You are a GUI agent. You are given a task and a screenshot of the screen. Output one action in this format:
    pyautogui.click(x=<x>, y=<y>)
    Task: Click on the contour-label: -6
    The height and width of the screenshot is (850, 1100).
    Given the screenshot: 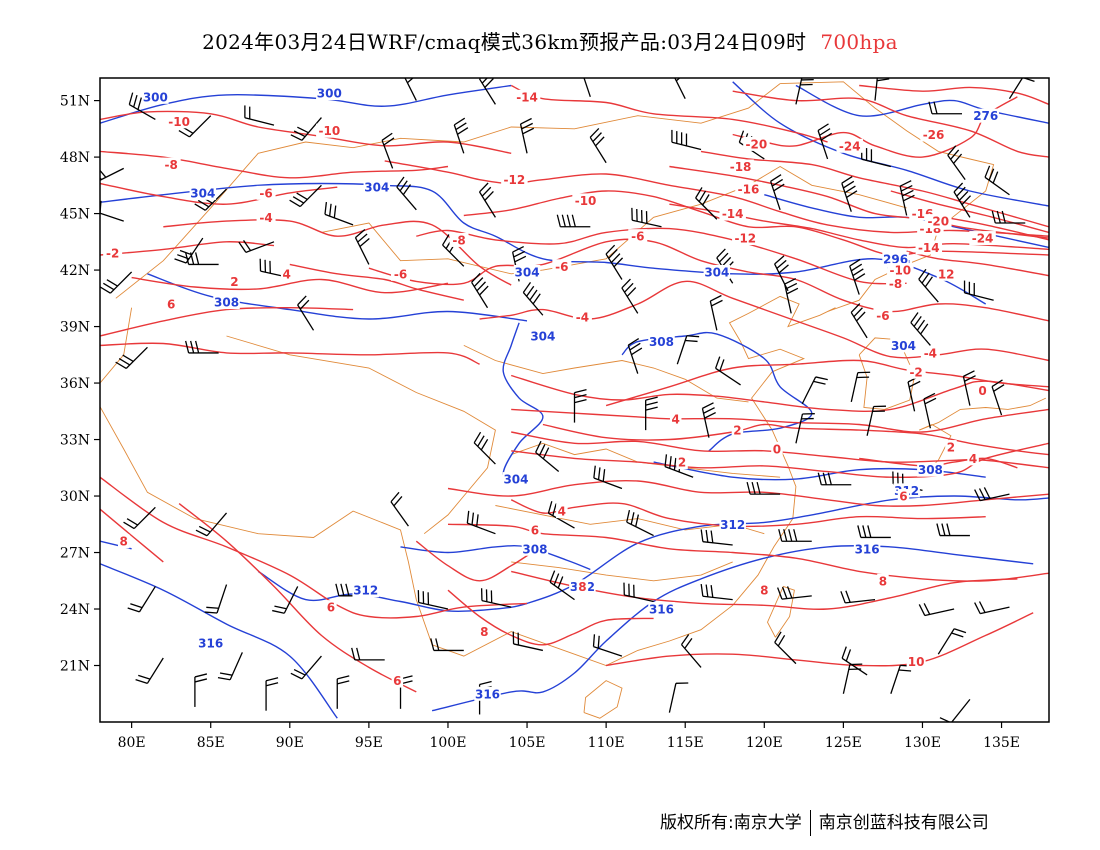 What is the action you would take?
    pyautogui.click(x=265, y=193)
    